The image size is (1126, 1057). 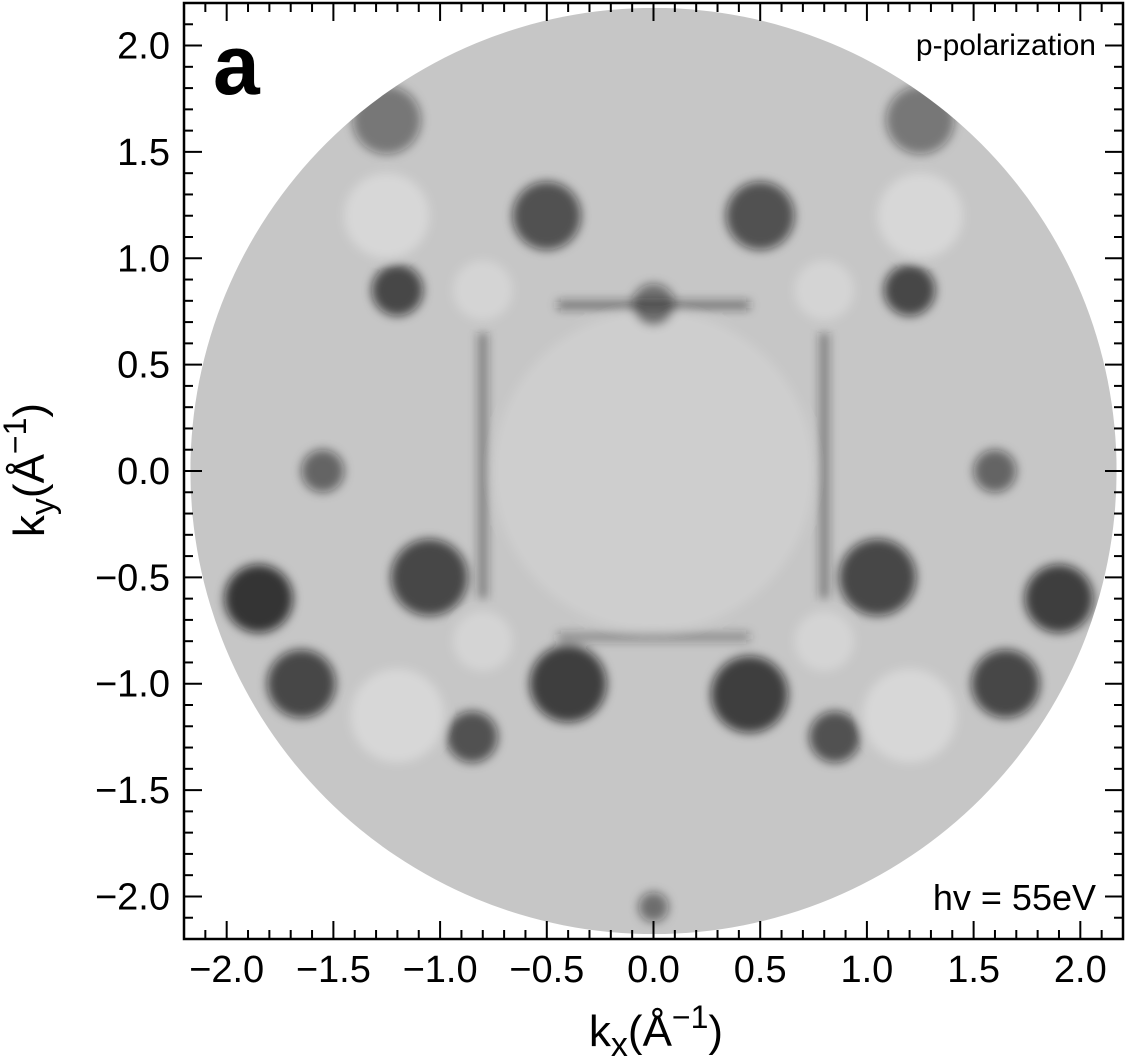 I want to click on y-tick-label: −0.5, so click(x=132, y=578).